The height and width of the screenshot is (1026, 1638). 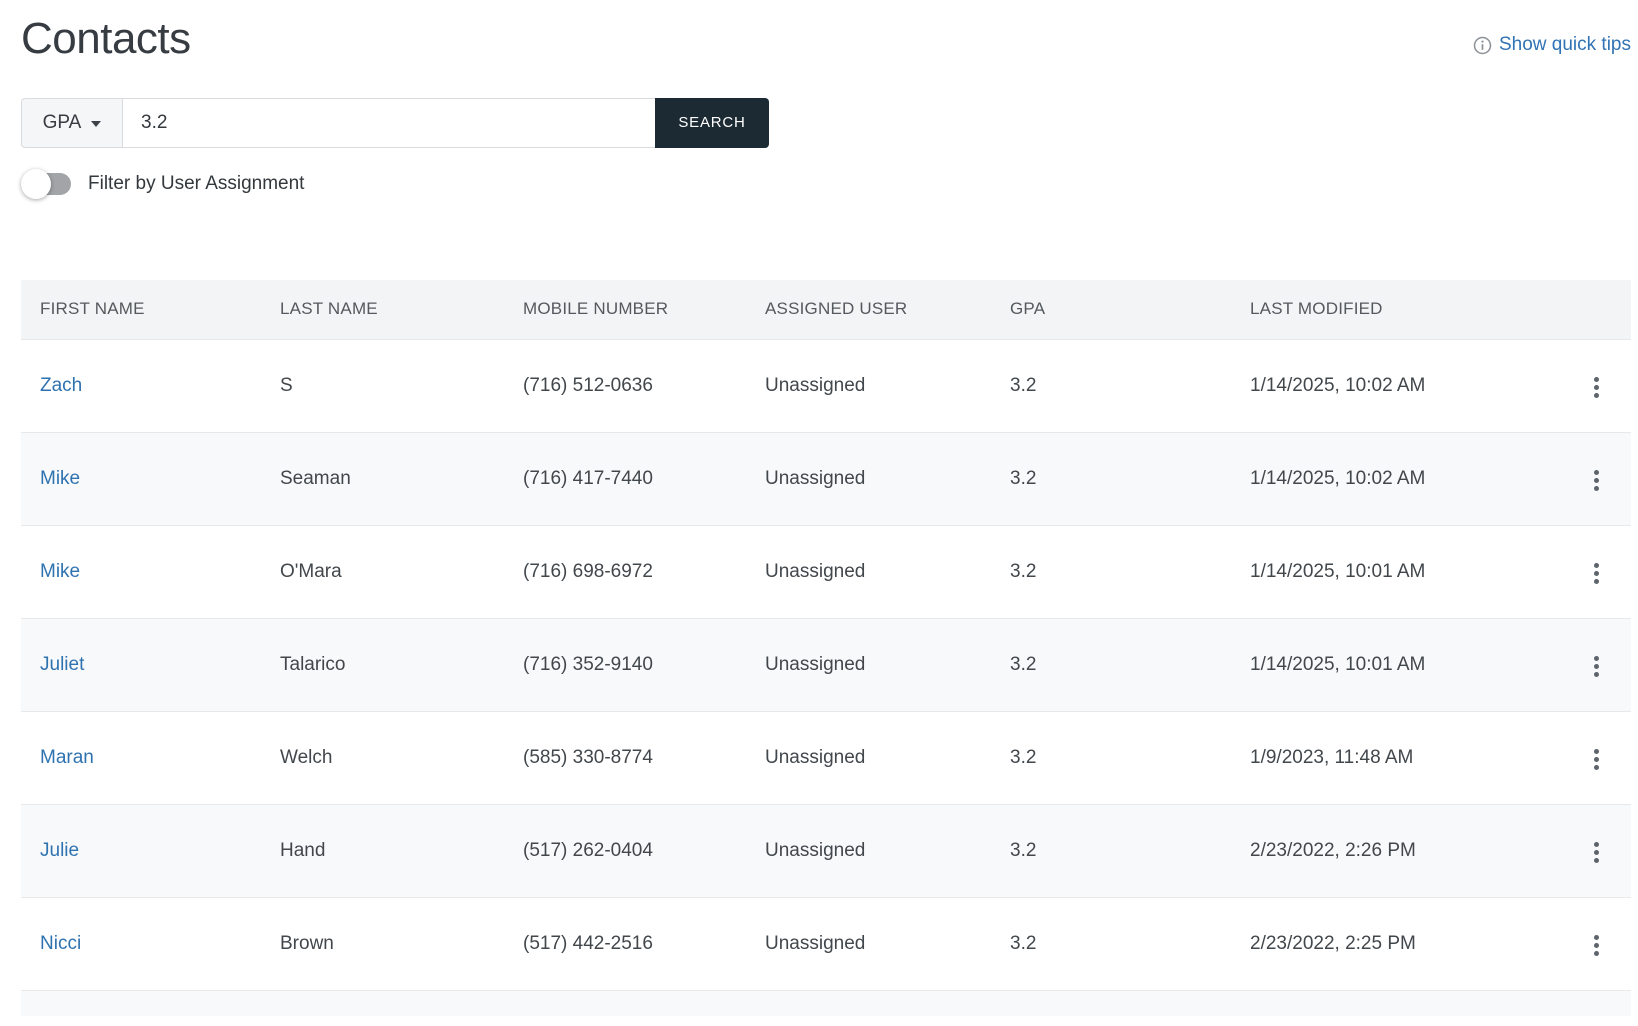 I want to click on contact-first-name-link: Maran, so click(x=67, y=758).